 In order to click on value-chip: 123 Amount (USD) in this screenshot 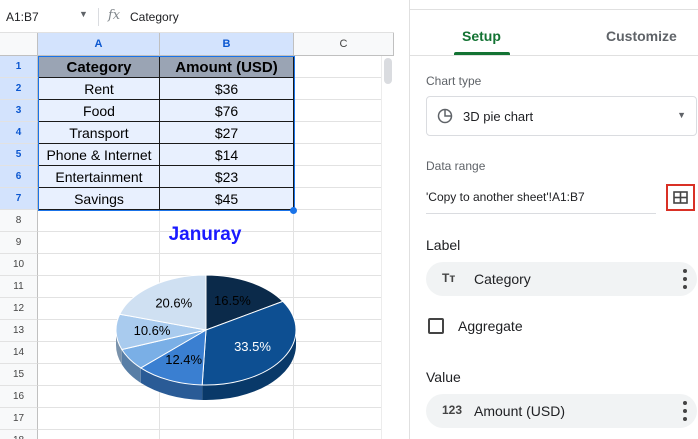, I will do `click(561, 411)`.